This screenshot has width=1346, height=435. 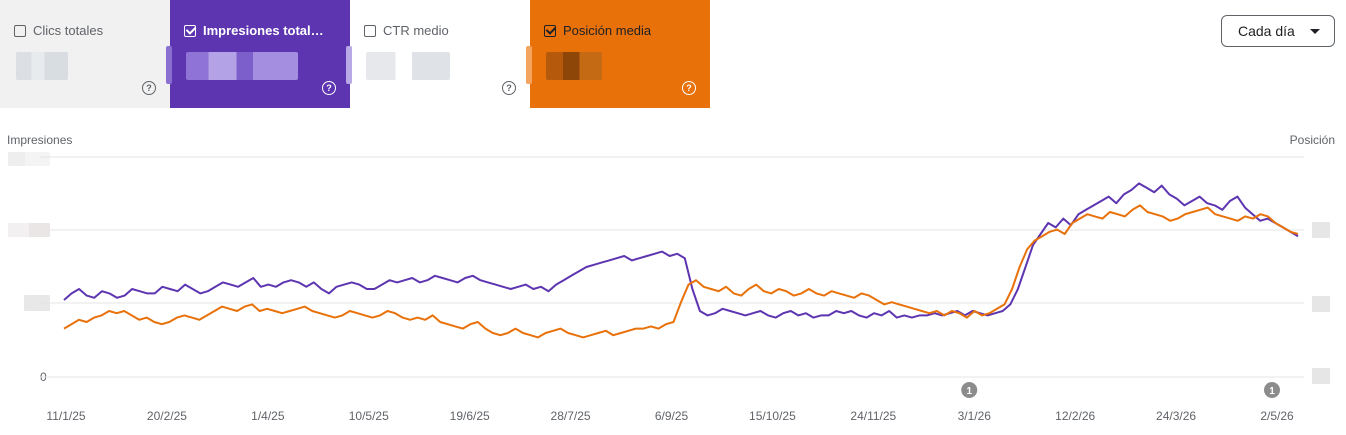 I want to click on x-tick-label: 11/1/25, so click(x=65, y=416).